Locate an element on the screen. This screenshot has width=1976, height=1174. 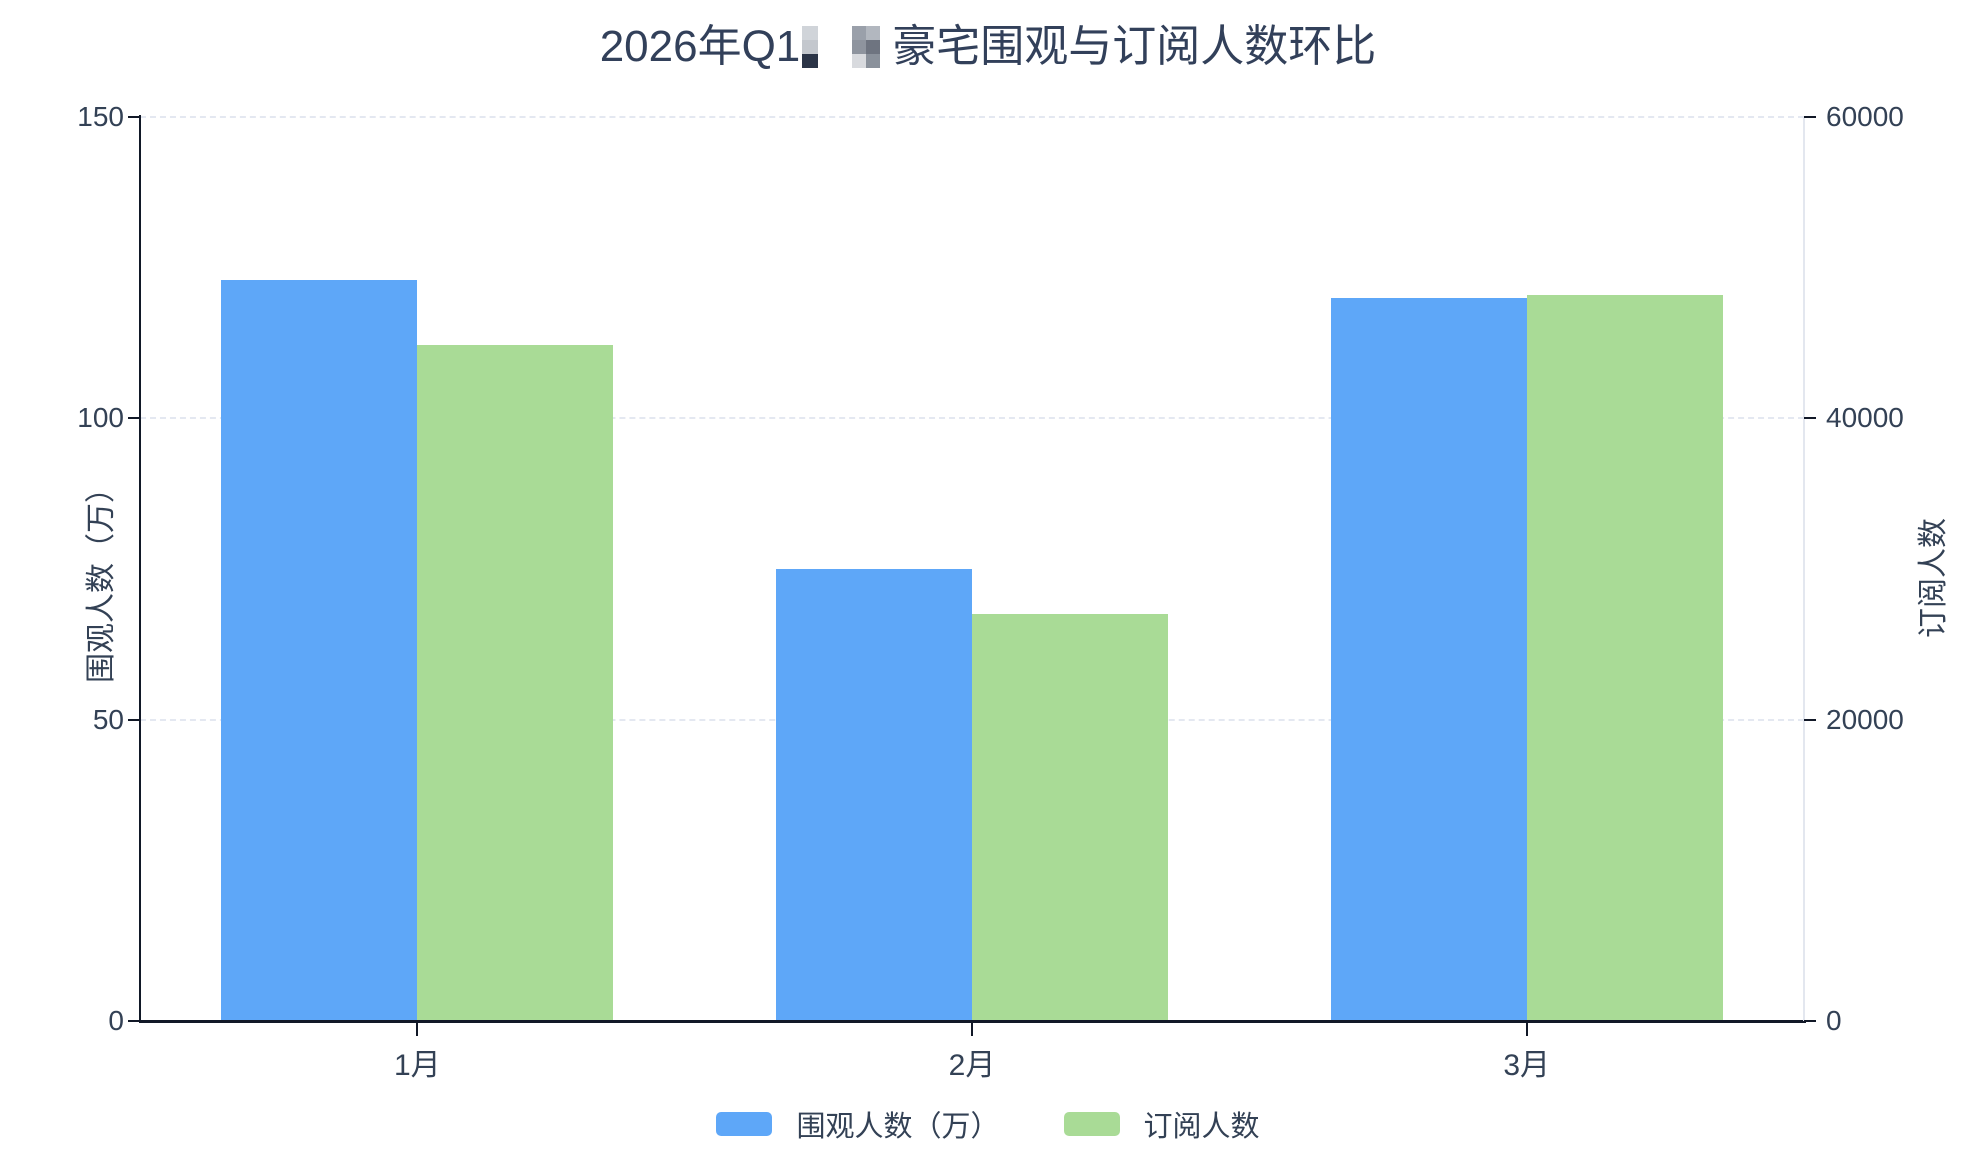
right-axis-tick-label: 60000 is located at coordinates (1865, 116).